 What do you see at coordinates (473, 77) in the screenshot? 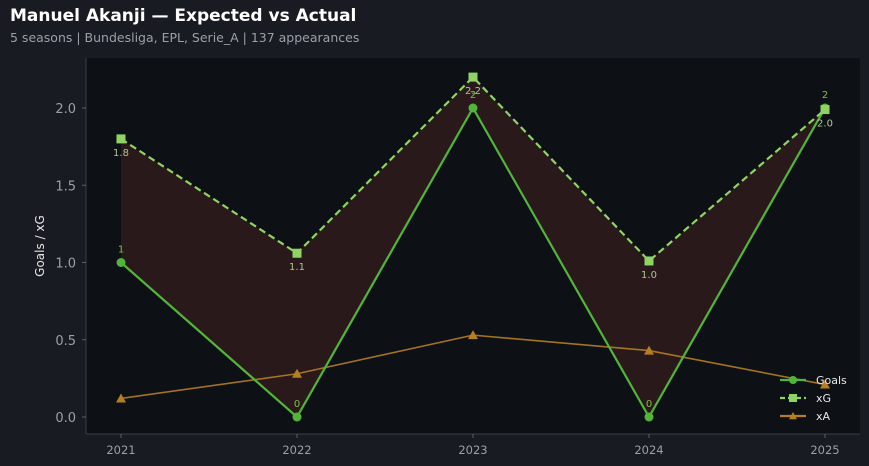
I see `point-xg-2023` at bounding box center [473, 77].